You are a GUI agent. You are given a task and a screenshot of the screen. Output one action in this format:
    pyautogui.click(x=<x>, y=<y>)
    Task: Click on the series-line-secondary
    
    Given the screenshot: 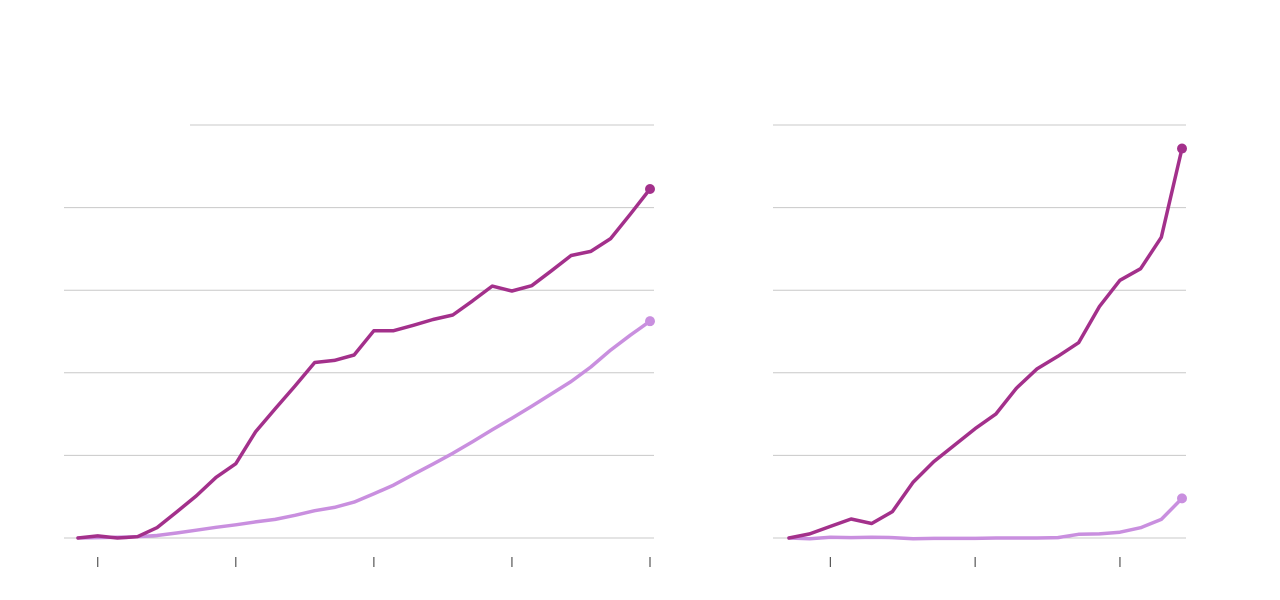 What is the action you would take?
    pyautogui.click(x=985, y=518)
    